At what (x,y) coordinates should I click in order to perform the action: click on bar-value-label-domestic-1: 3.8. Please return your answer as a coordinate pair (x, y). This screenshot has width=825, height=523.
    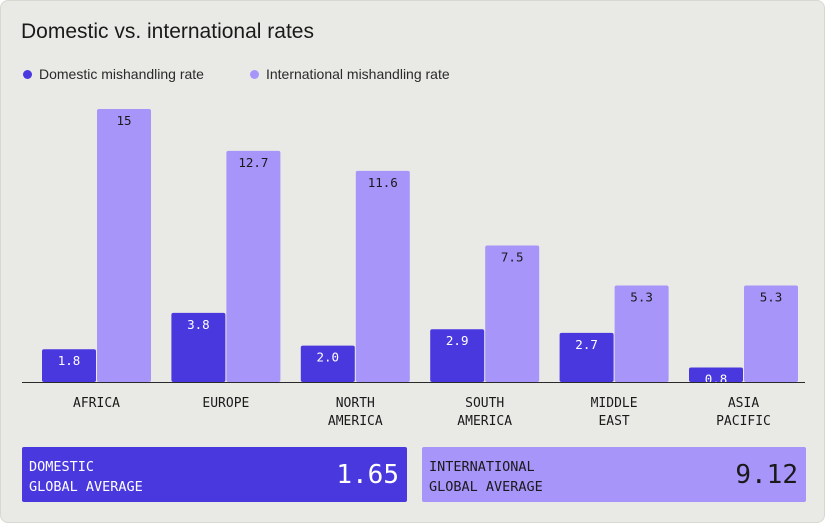
    Looking at the image, I should click on (198, 324).